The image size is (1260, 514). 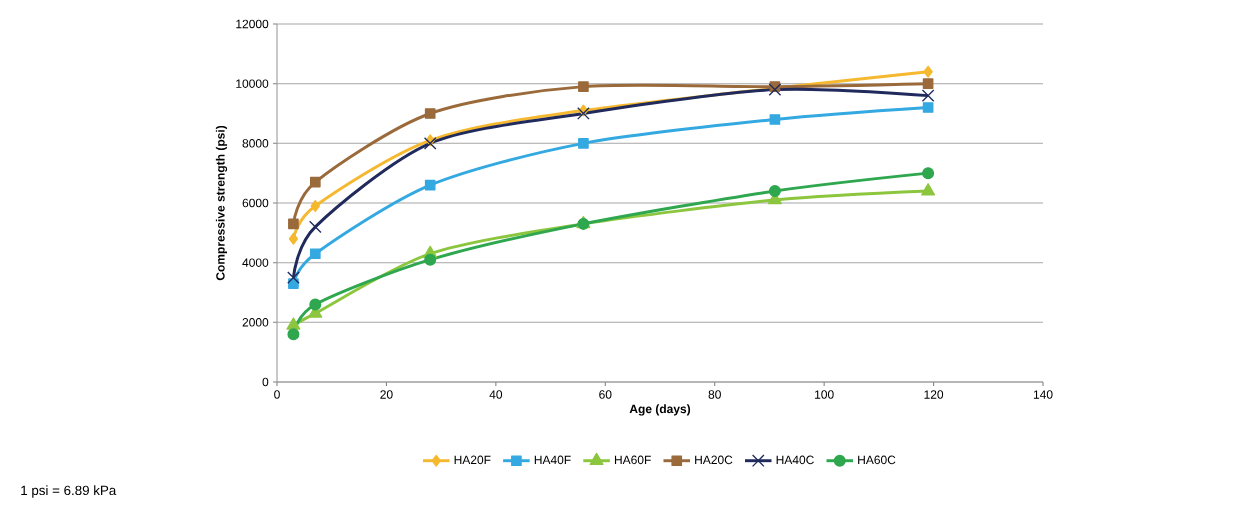 What do you see at coordinates (605, 394) in the screenshot?
I see `x-tick-label: 60` at bounding box center [605, 394].